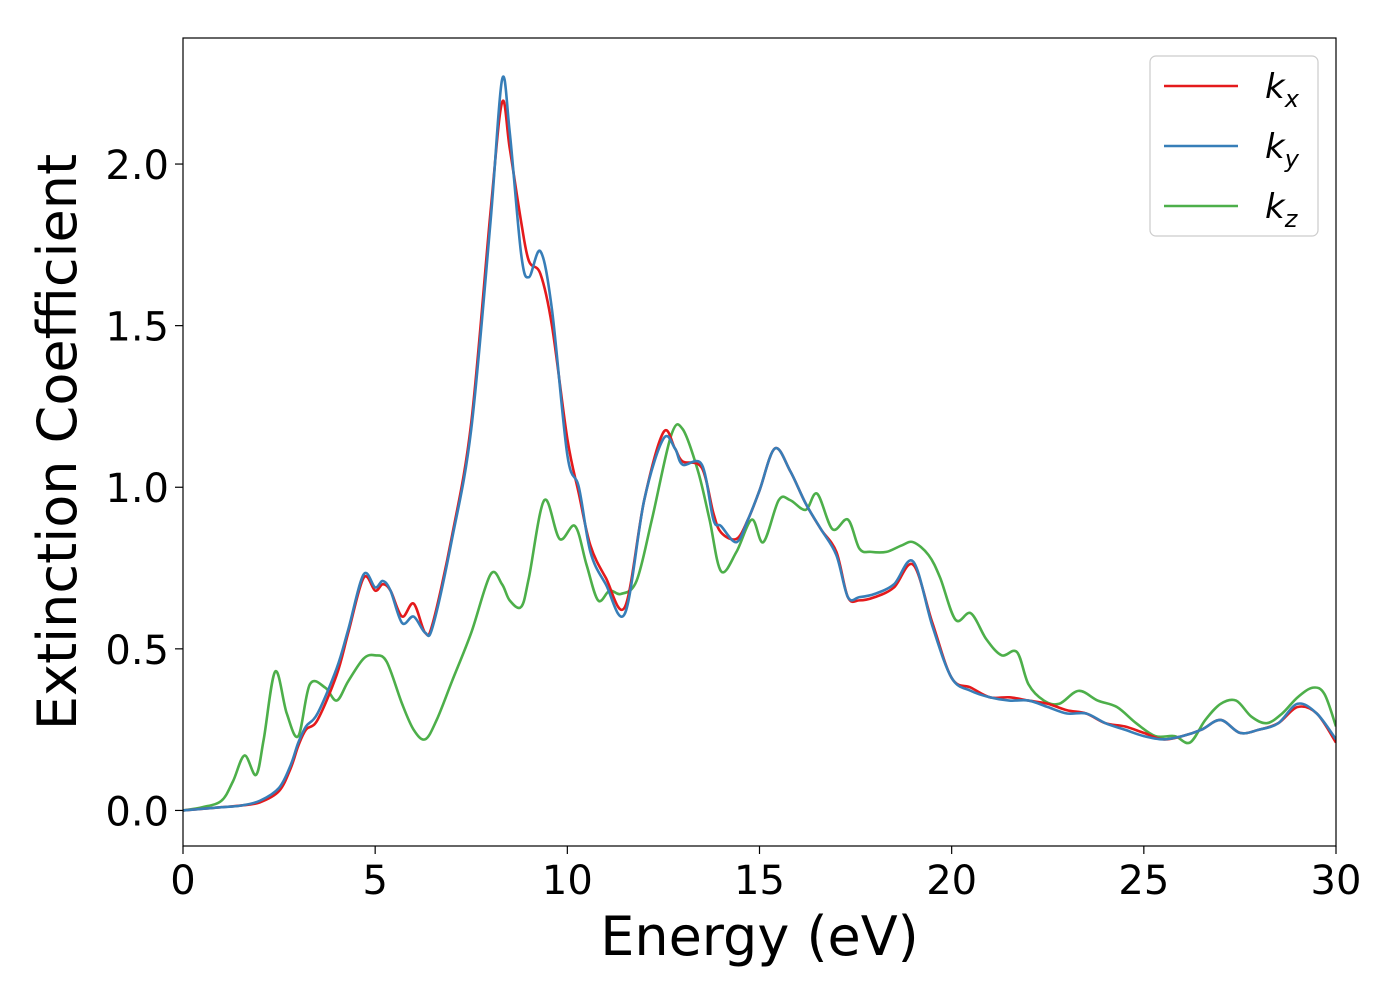  Describe the element at coordinates (374, 881) in the screenshot. I see `x-tick-label: 5` at that location.